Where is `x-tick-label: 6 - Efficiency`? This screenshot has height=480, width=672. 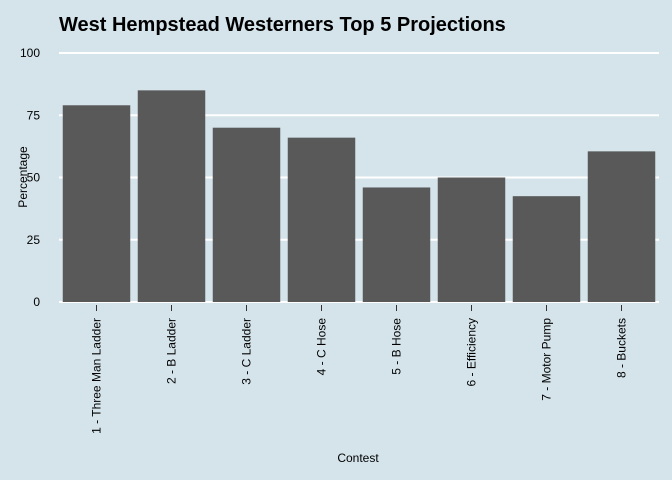
x-tick-label: 6 - Efficiency is located at coordinates (472, 352).